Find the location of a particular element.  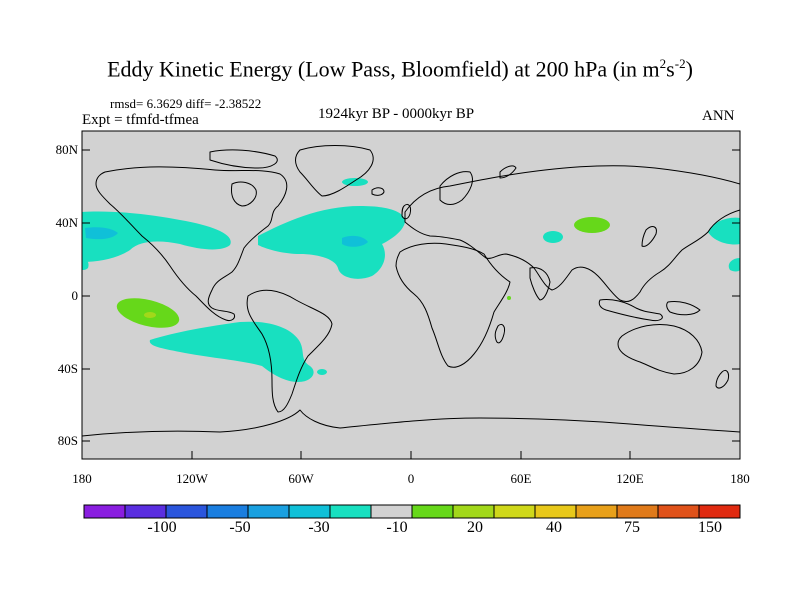

anomaly-region-south-pacific is located at coordinates (231, 351).